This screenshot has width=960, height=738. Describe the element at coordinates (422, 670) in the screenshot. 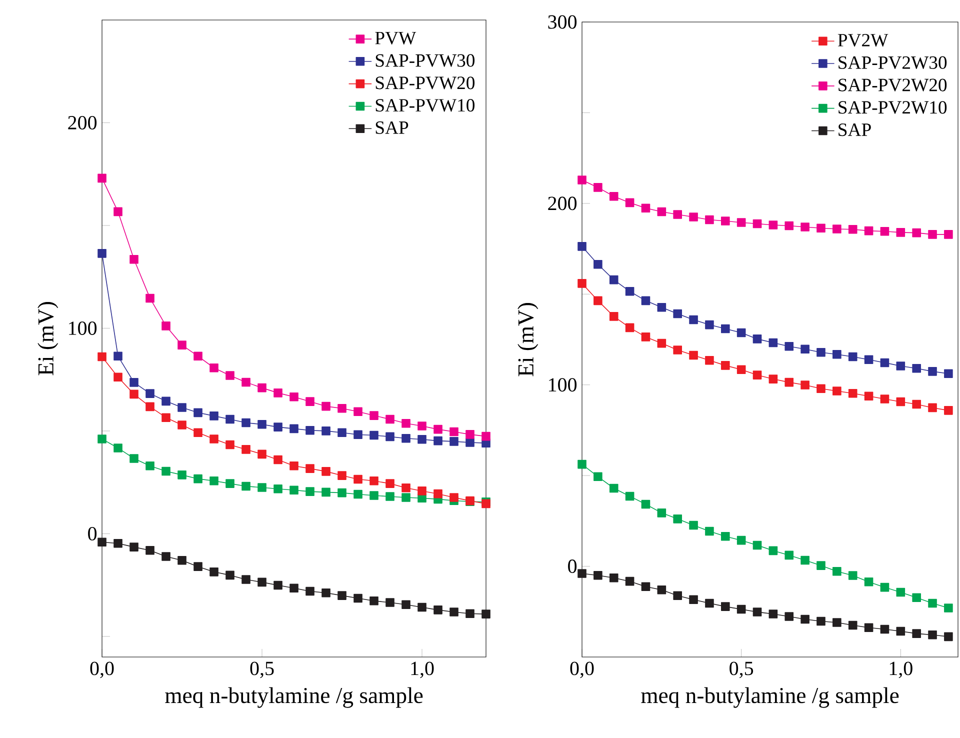

I see `x-tick-label: 1,0` at that location.